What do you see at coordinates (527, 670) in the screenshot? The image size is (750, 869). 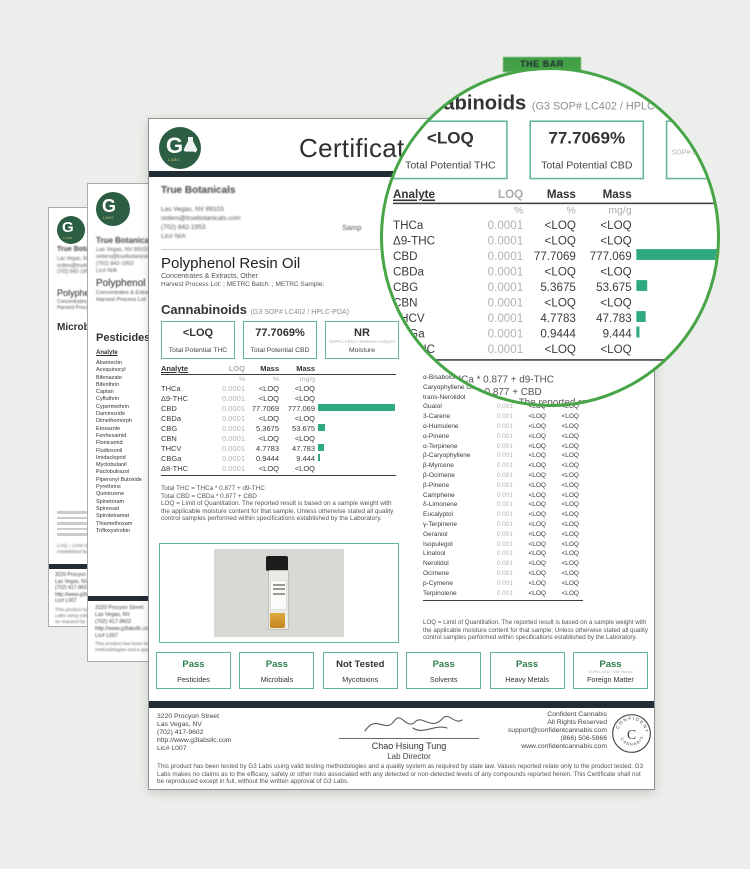 I see `status-badge: Pass Heavy Metals` at bounding box center [527, 670].